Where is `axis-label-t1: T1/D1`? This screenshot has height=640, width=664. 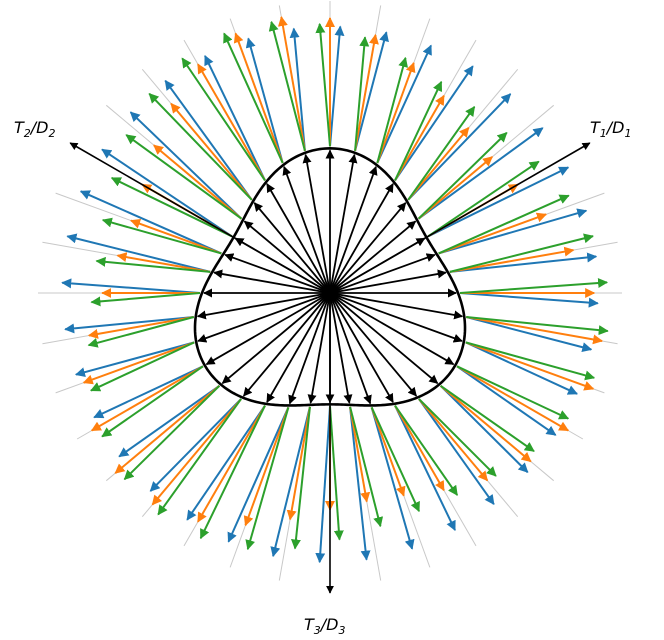 axis-label-t1: T1/D1 is located at coordinates (611, 129).